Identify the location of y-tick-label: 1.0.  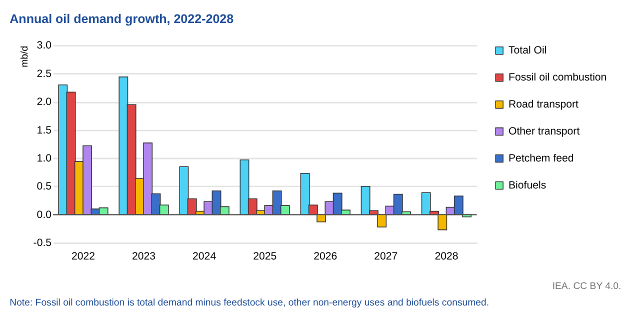
(44, 158).